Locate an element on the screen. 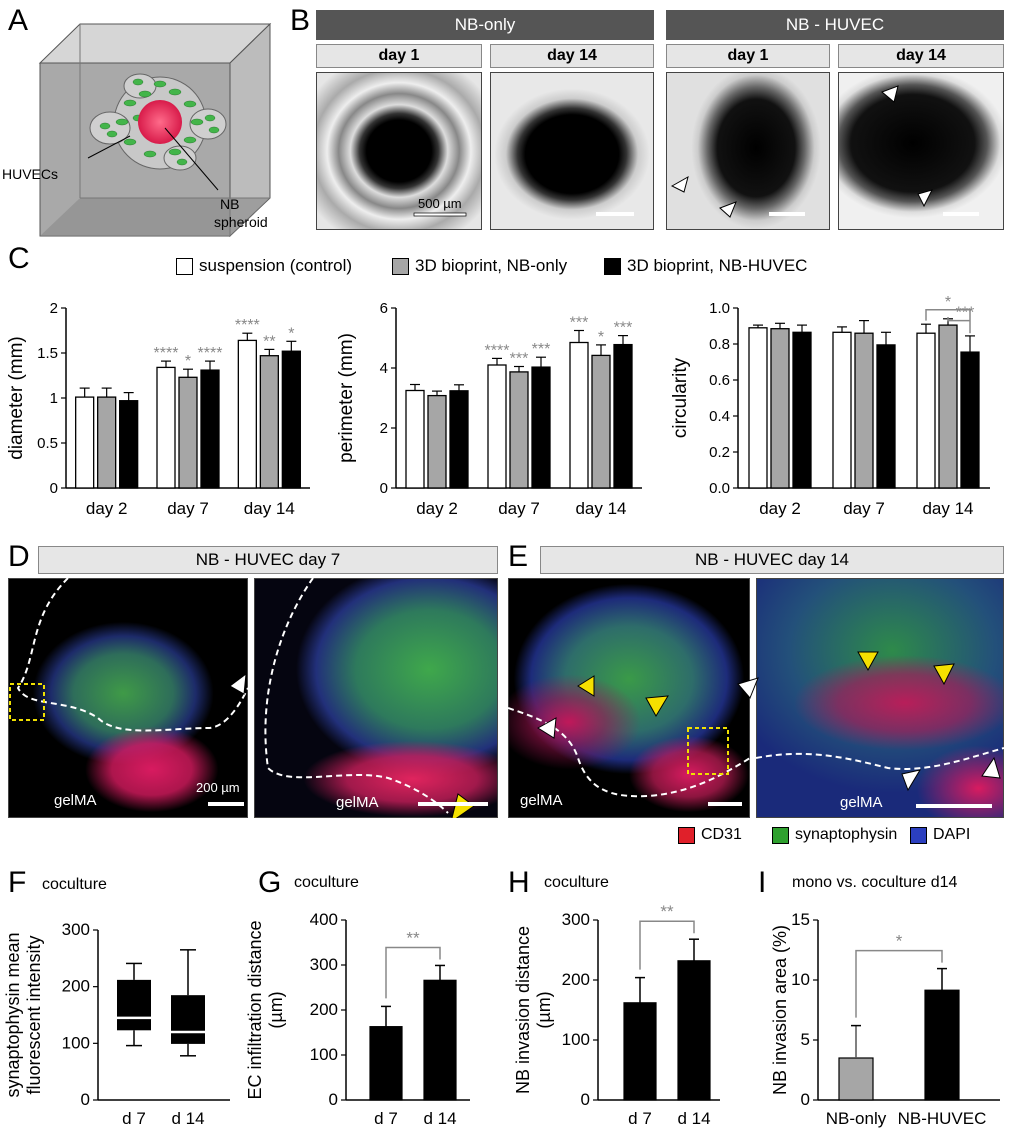  significance-label: *** is located at coordinates (579, 323).